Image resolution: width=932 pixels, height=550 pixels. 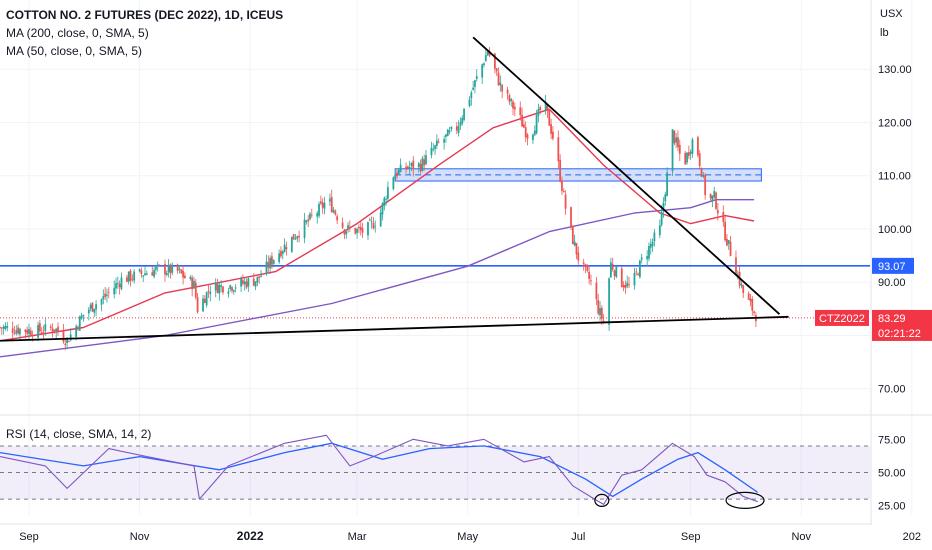 I want to click on ma200-legend: MA (200, close, 0, SMA, 5), so click(x=77, y=33).